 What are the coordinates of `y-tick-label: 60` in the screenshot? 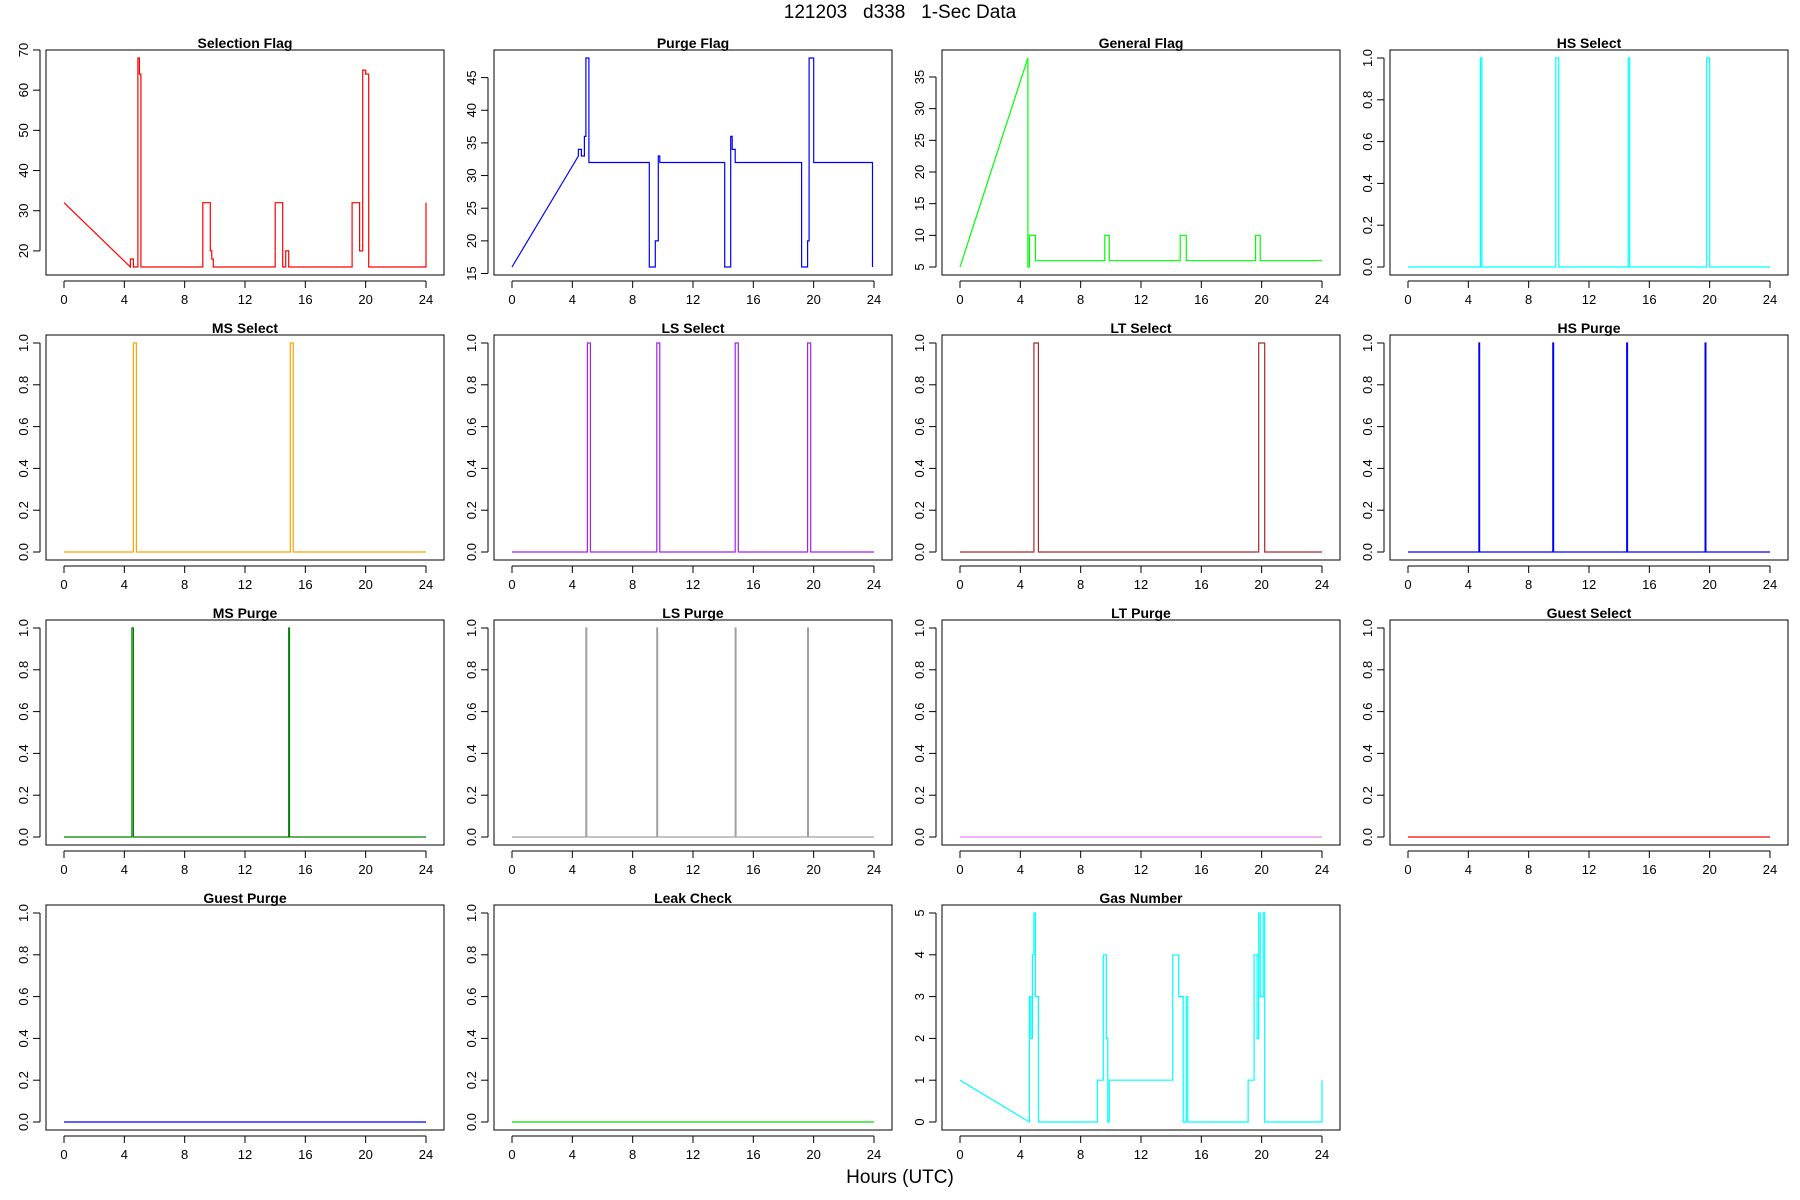 It's located at (23, 90).